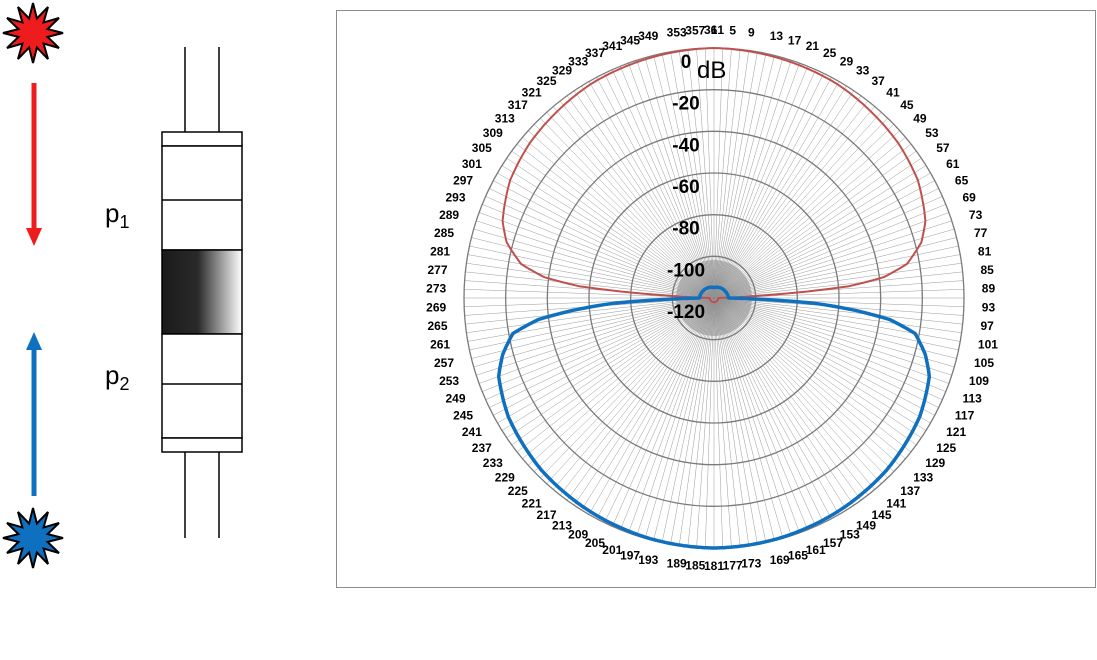 This screenshot has width=1097, height=660. Describe the element at coordinates (648, 36) in the screenshot. I see `angle-tick-label: 349` at that location.